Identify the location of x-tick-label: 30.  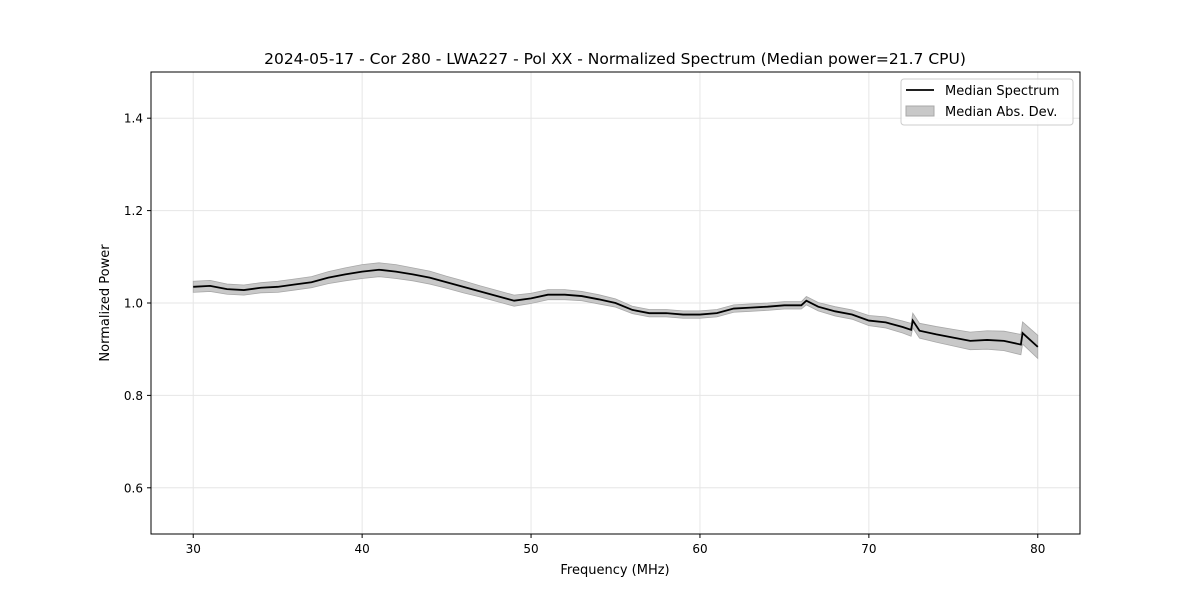
(193, 549).